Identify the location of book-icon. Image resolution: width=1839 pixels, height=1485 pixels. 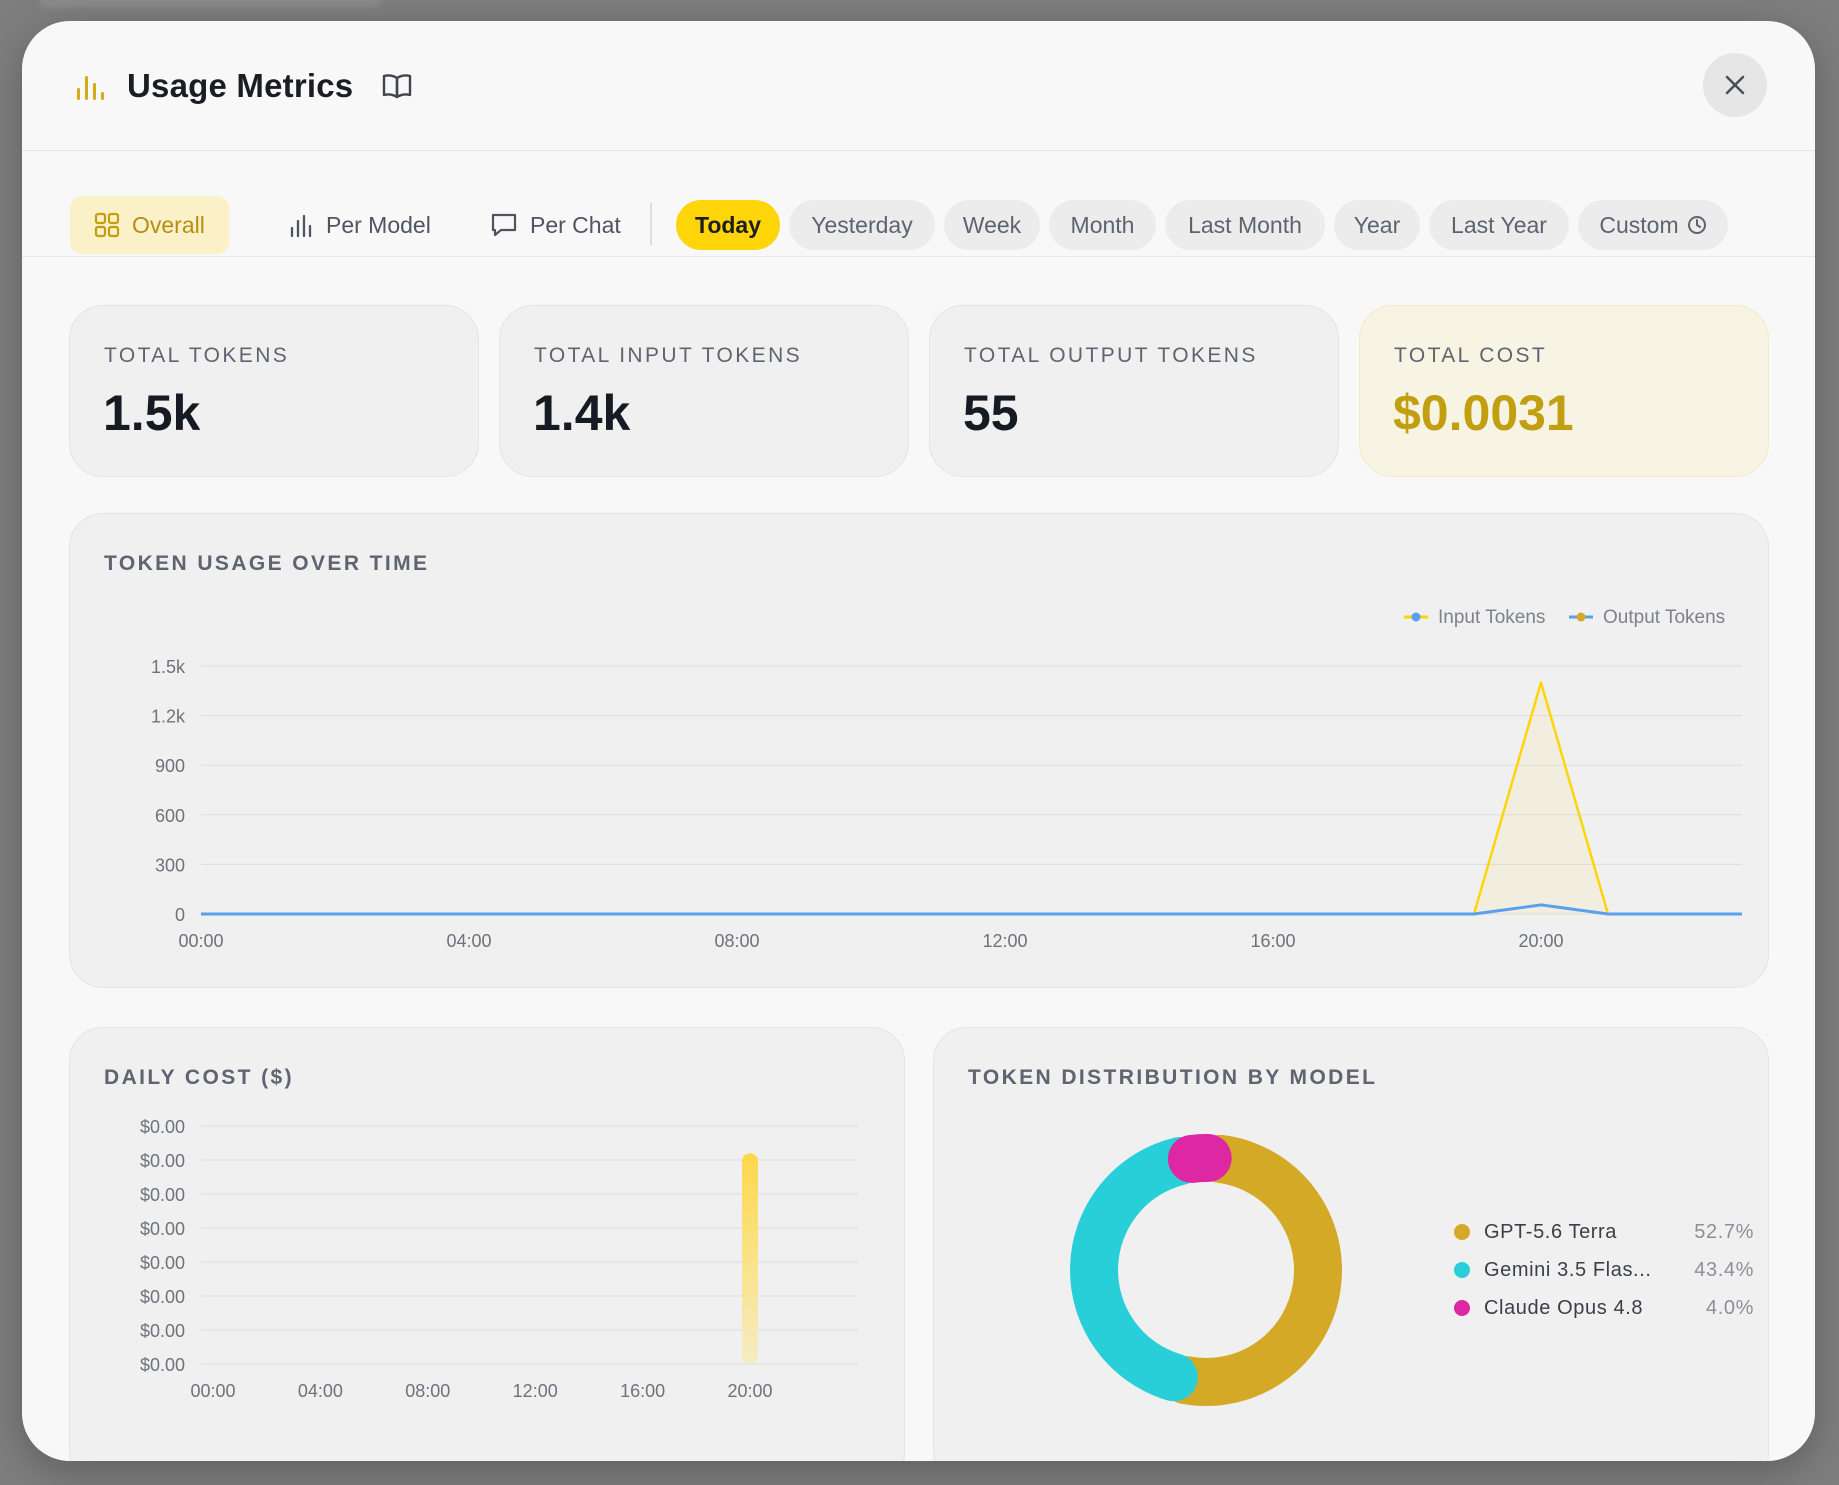
(397, 86).